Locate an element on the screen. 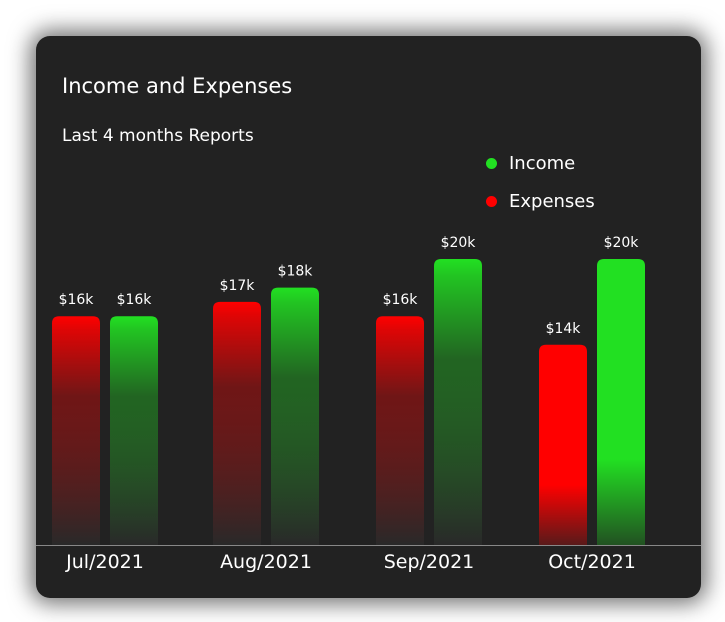 The height and width of the screenshot is (622, 725). expenses-bar-aug-2021 is located at coordinates (237, 423).